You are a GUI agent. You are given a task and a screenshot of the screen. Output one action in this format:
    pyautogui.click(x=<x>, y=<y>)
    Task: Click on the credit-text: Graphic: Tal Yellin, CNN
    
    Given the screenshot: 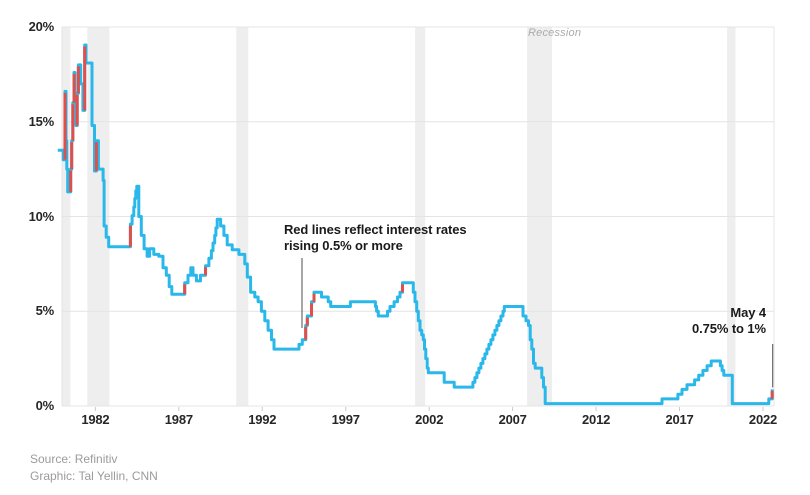 What is the action you would take?
    pyautogui.click(x=94, y=476)
    